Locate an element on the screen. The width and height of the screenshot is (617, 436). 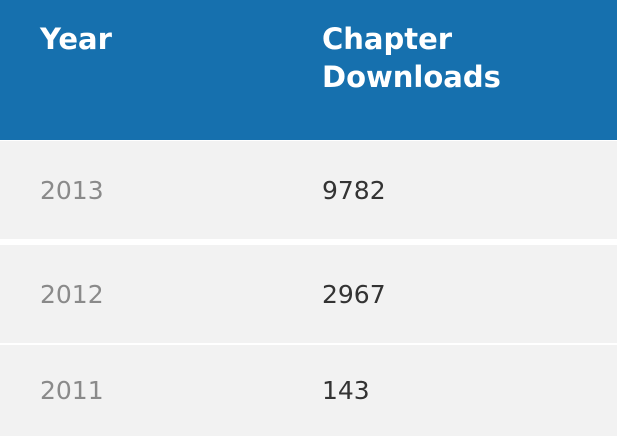
column-header-line-2: Downloads is located at coordinates (411, 77).